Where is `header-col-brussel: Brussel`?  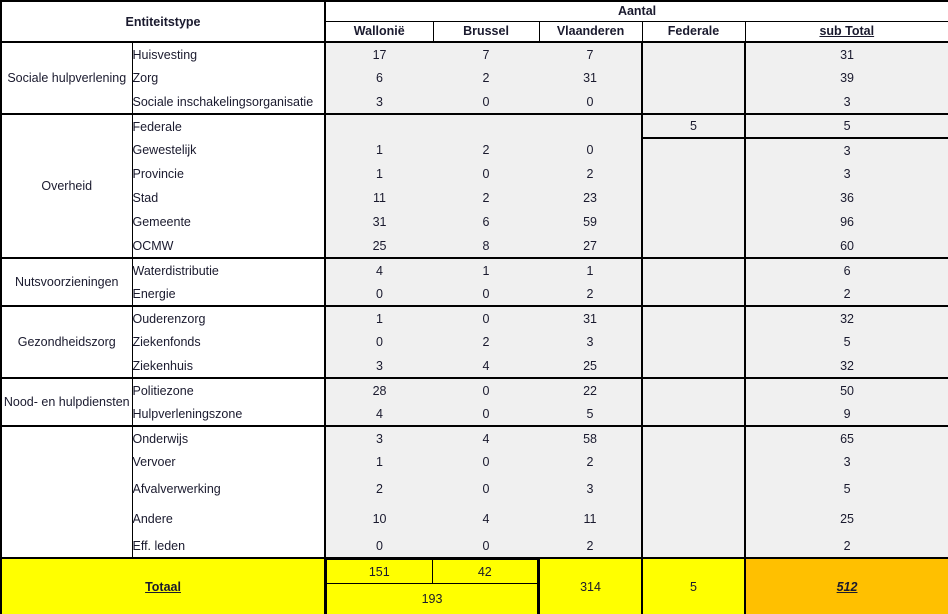
header-col-brussel: Brussel is located at coordinates (486, 31).